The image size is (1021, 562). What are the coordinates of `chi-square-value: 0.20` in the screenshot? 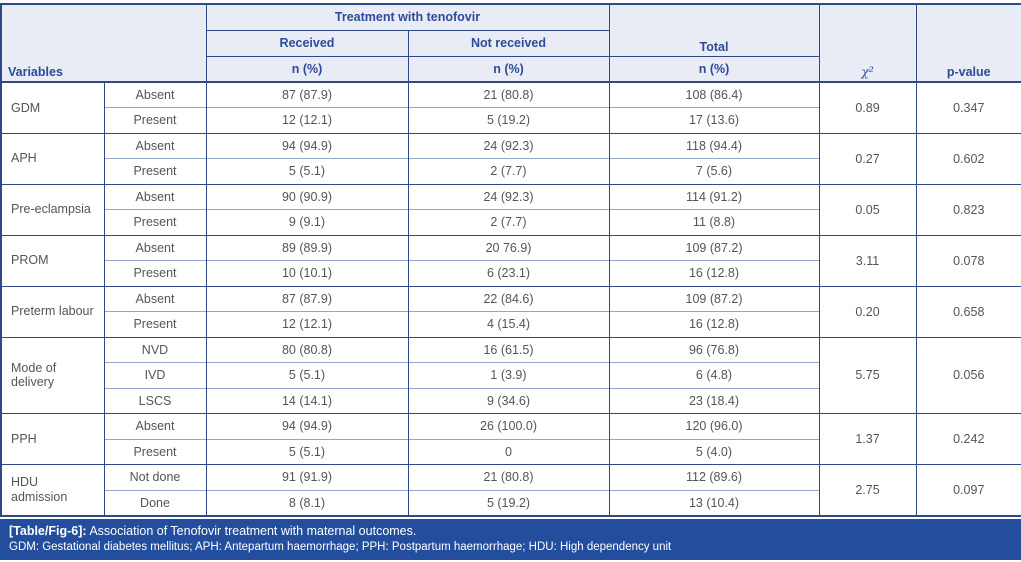 It's located at (867, 311).